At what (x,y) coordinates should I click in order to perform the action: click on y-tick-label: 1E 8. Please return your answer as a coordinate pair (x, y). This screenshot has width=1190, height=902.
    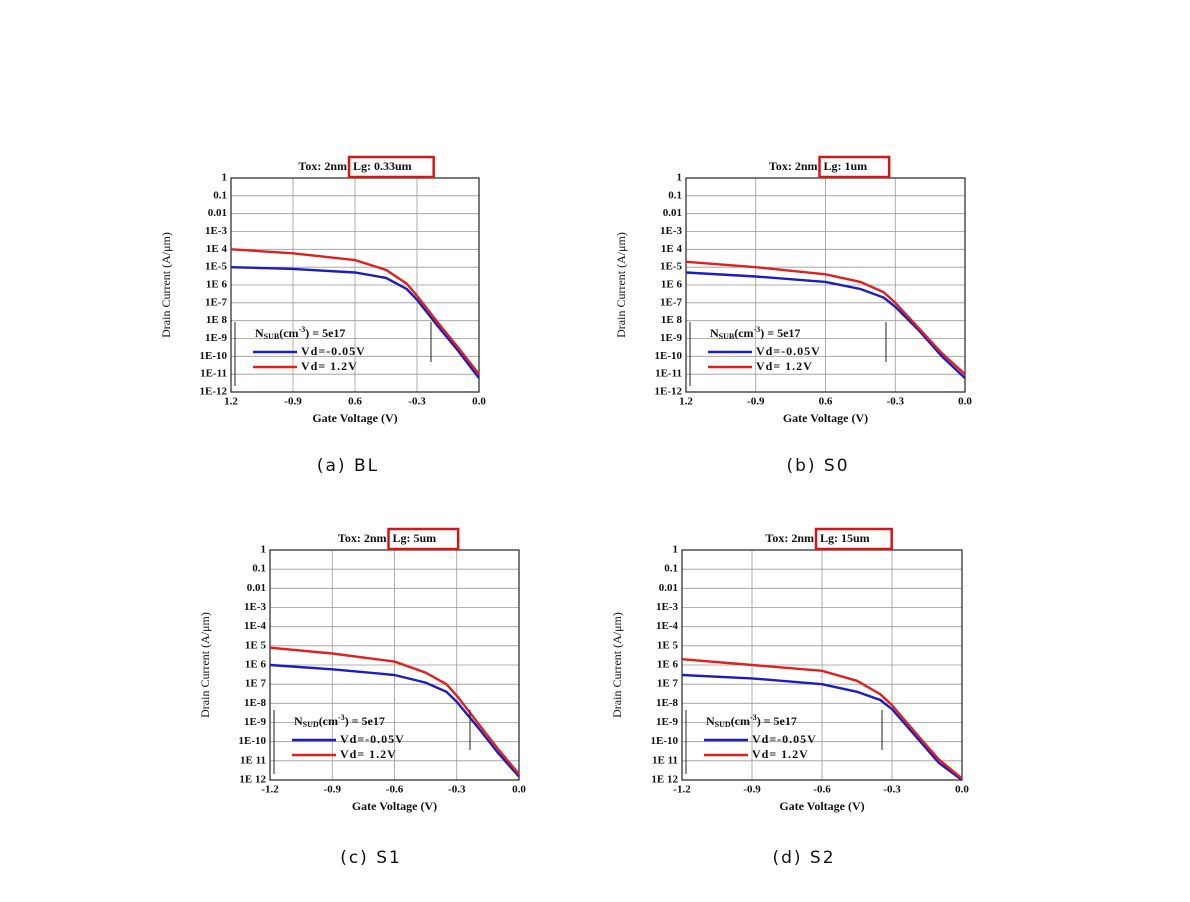
    Looking at the image, I should click on (672, 320).